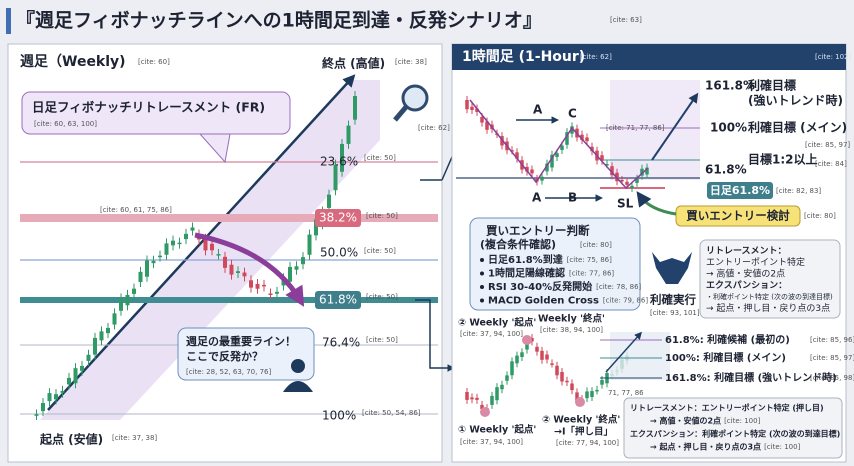 The width and height of the screenshot is (854, 466). I want to click on target-text: 目標1:2以上, so click(783, 159).